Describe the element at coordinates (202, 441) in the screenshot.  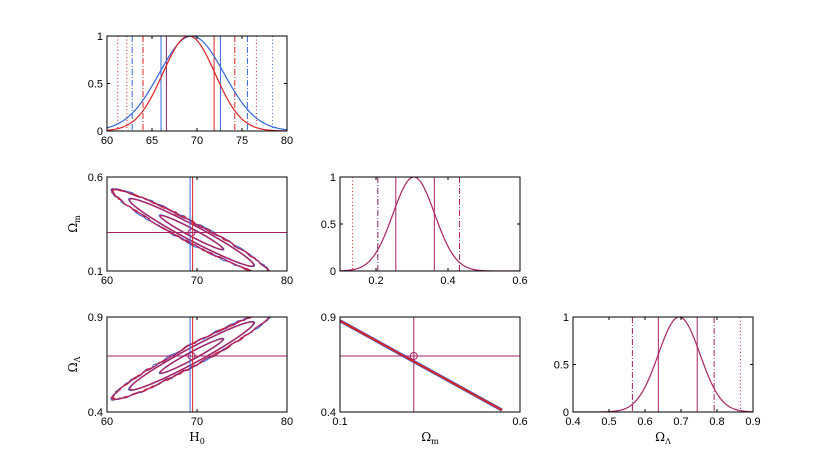
I see `h0-ol-xlabel-subscript: 0` at that location.